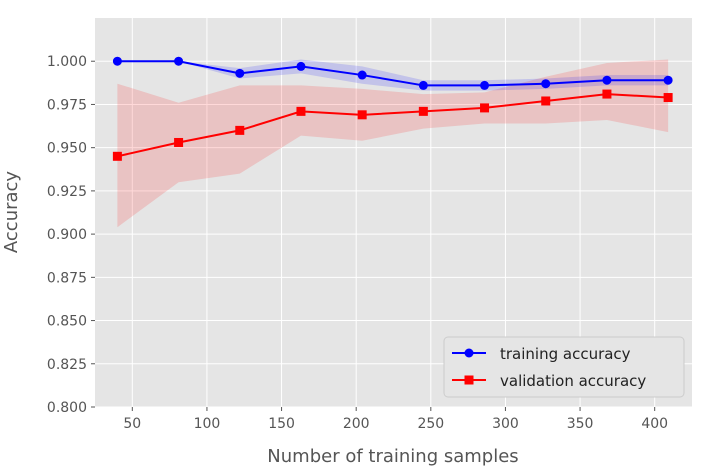 The image size is (720, 475). I want to click on x-axis-ticks: 50 100 150 200 250 300 350 400, so click(395, 419).